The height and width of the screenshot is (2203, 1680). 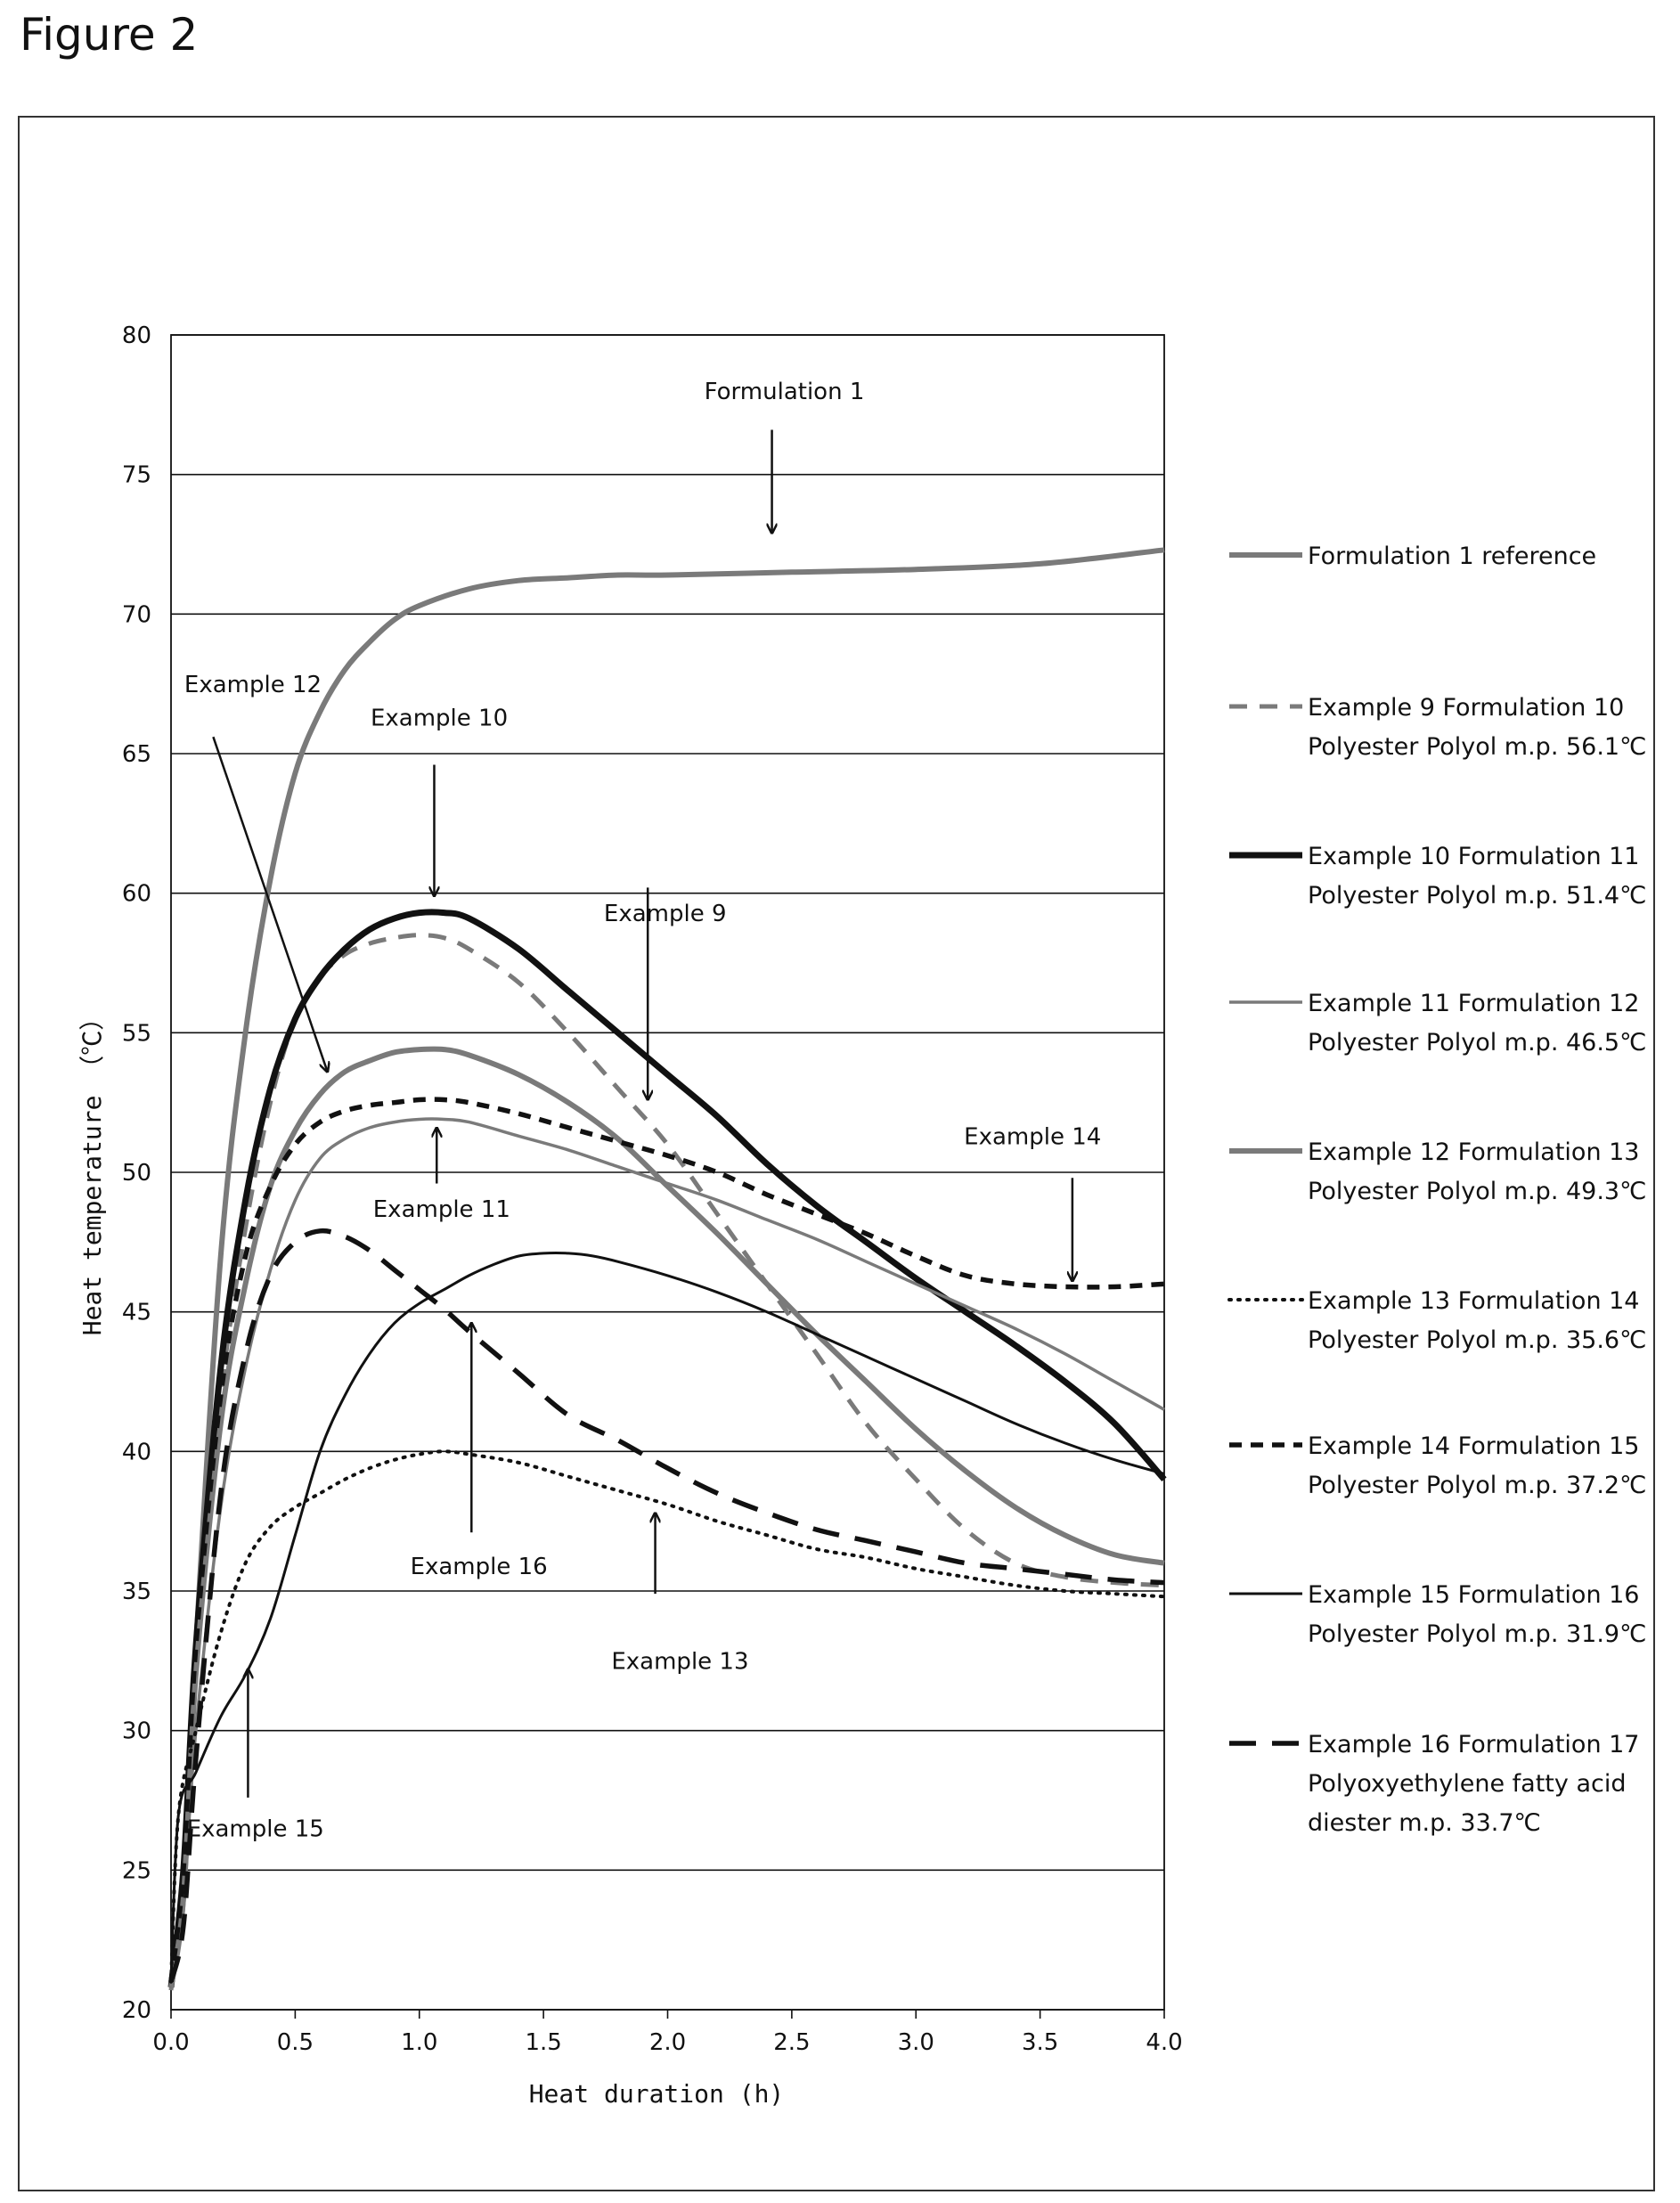 What do you see at coordinates (137, 754) in the screenshot?
I see `y-tick-label: 65` at bounding box center [137, 754].